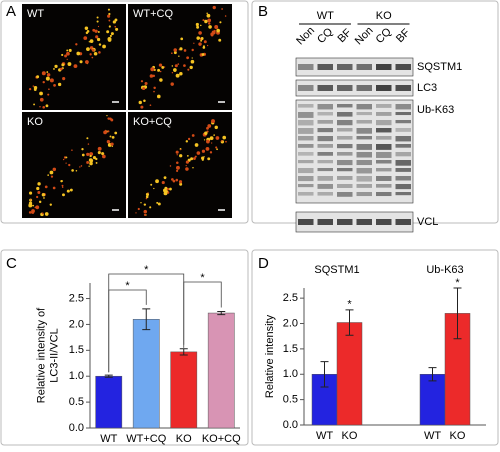 This screenshot has height=452, width=500. What do you see at coordinates (325, 16) in the screenshot?
I see `blot-group: WT` at bounding box center [325, 16].